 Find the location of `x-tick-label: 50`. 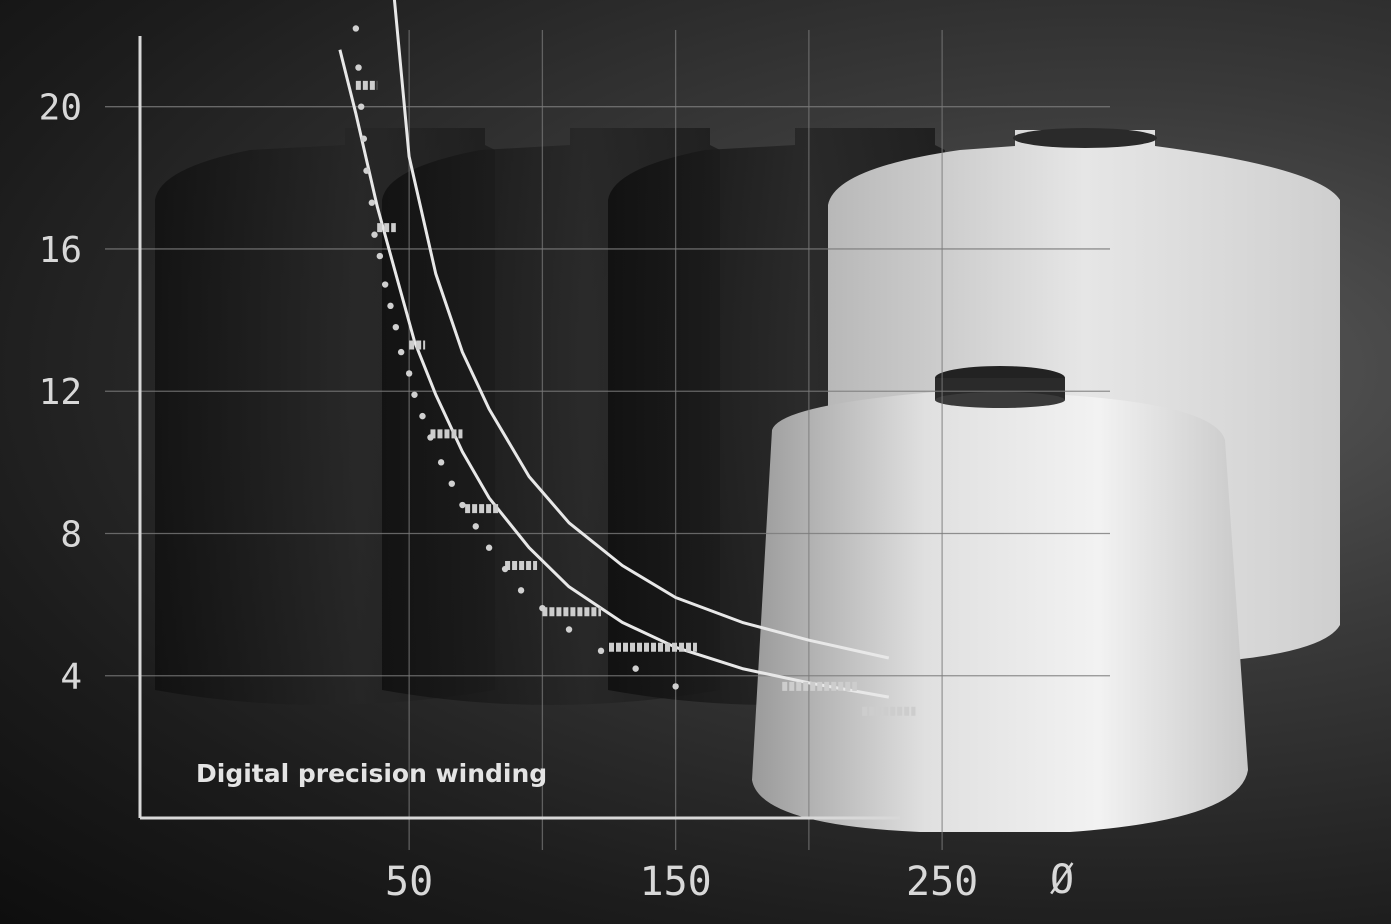

x-tick-label: 50 is located at coordinates (409, 882).